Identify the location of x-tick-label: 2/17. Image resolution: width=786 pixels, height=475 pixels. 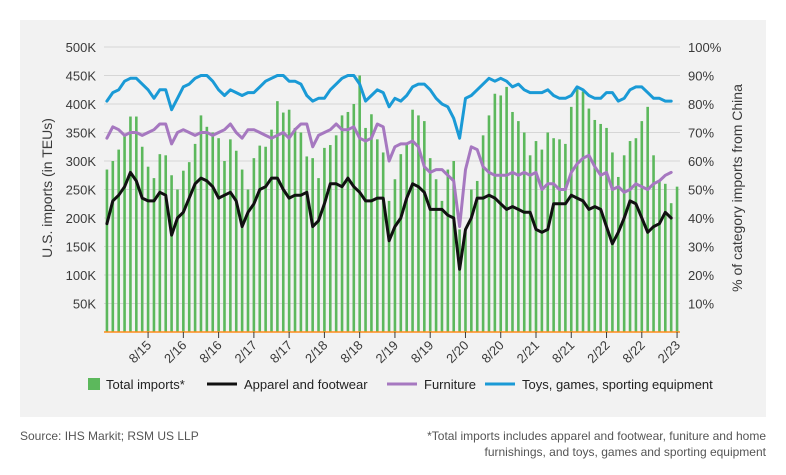
(245, 352).